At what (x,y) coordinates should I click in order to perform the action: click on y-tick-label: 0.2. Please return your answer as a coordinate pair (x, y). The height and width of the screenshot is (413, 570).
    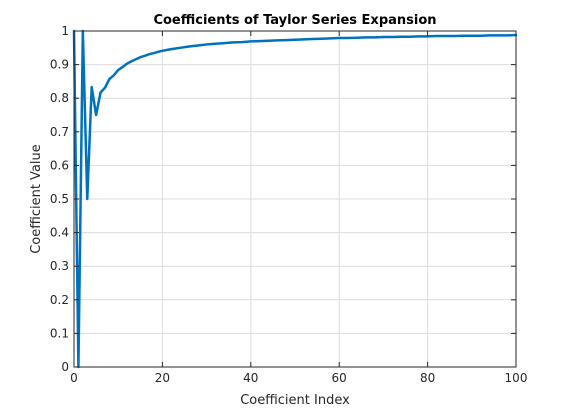
    Looking at the image, I should click on (59, 300).